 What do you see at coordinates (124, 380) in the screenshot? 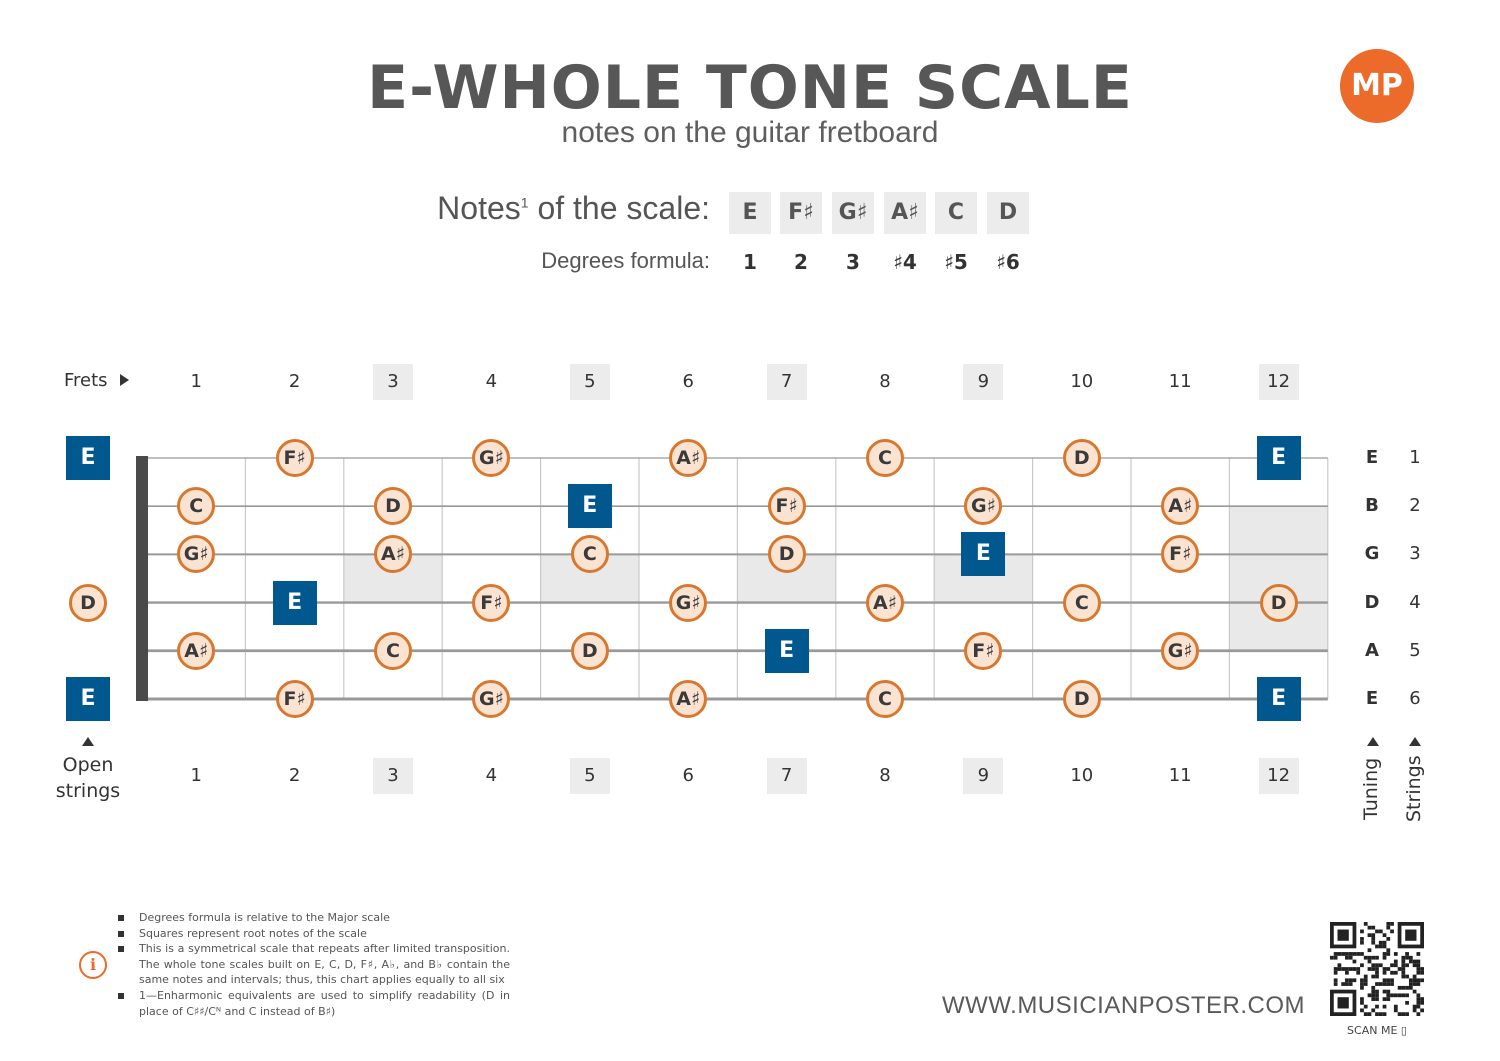
I see `arrow-right-icon` at bounding box center [124, 380].